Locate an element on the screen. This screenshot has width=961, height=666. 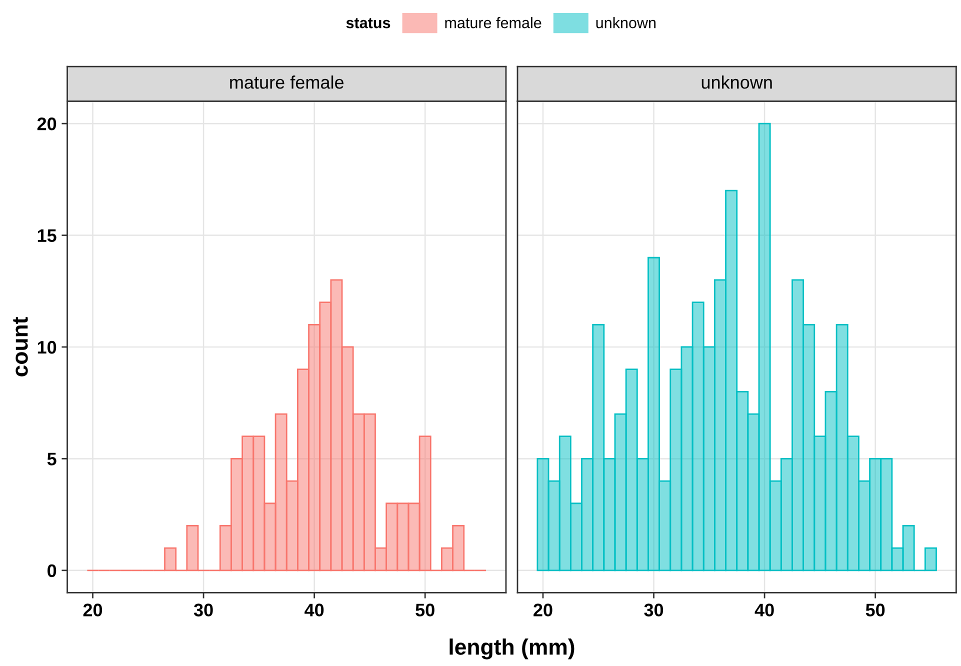
x-axis-title: length (mm) is located at coordinates (512, 649).